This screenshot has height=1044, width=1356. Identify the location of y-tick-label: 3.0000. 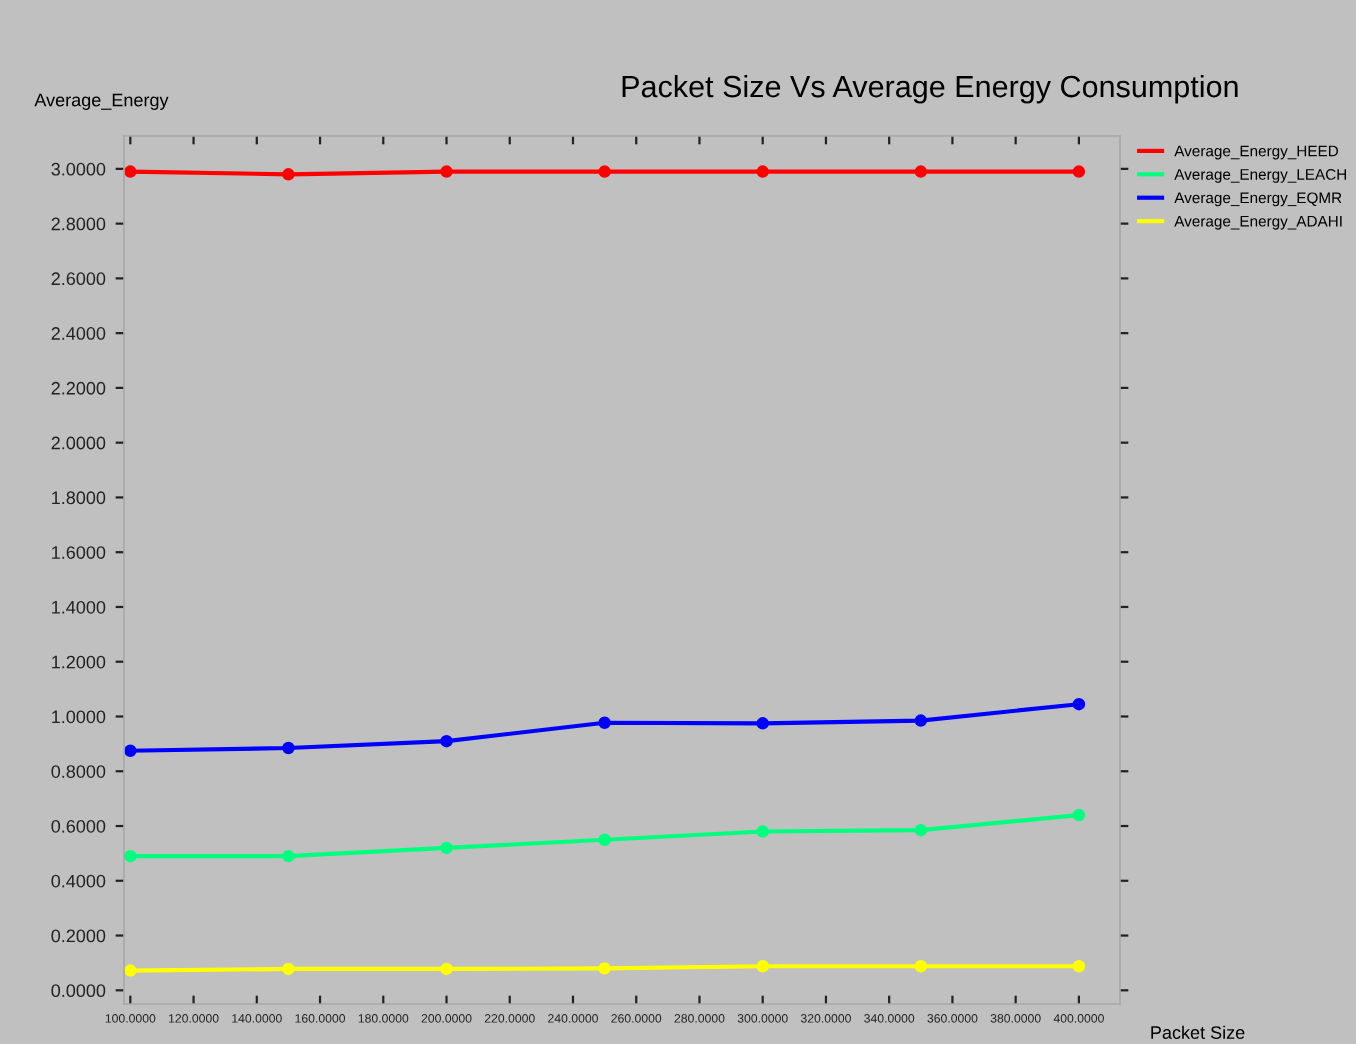
(78, 169).